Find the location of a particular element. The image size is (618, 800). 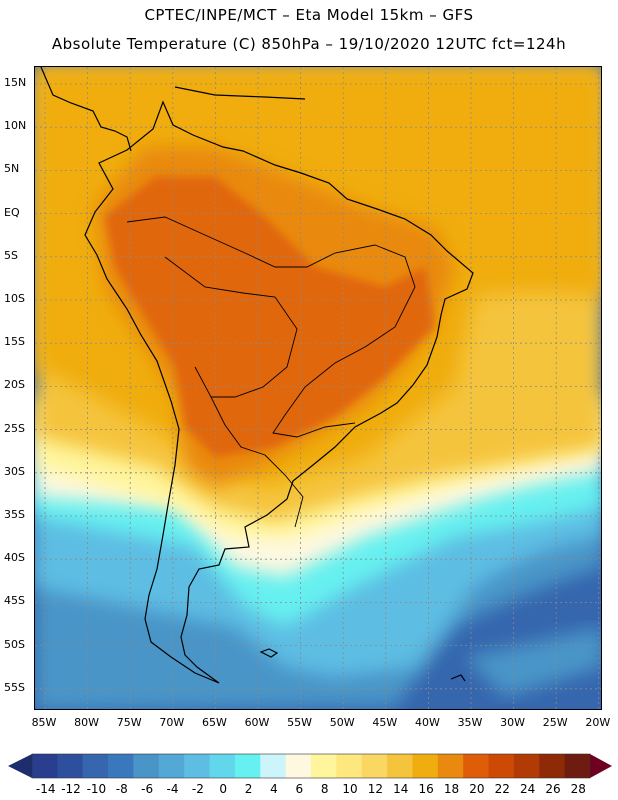

colorbar-tick-label: 26 is located at coordinates (553, 789).